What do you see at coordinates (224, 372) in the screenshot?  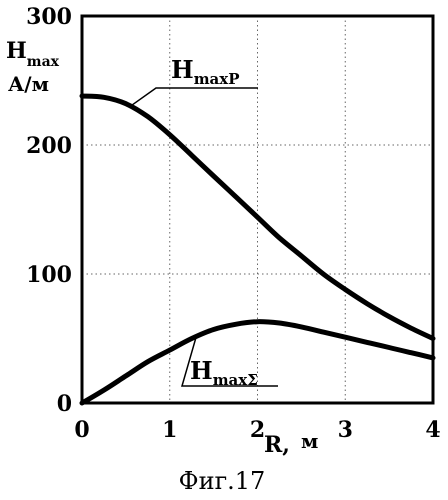 I see `series-label-hmaxsigma: HmaxΣ` at bounding box center [224, 372].